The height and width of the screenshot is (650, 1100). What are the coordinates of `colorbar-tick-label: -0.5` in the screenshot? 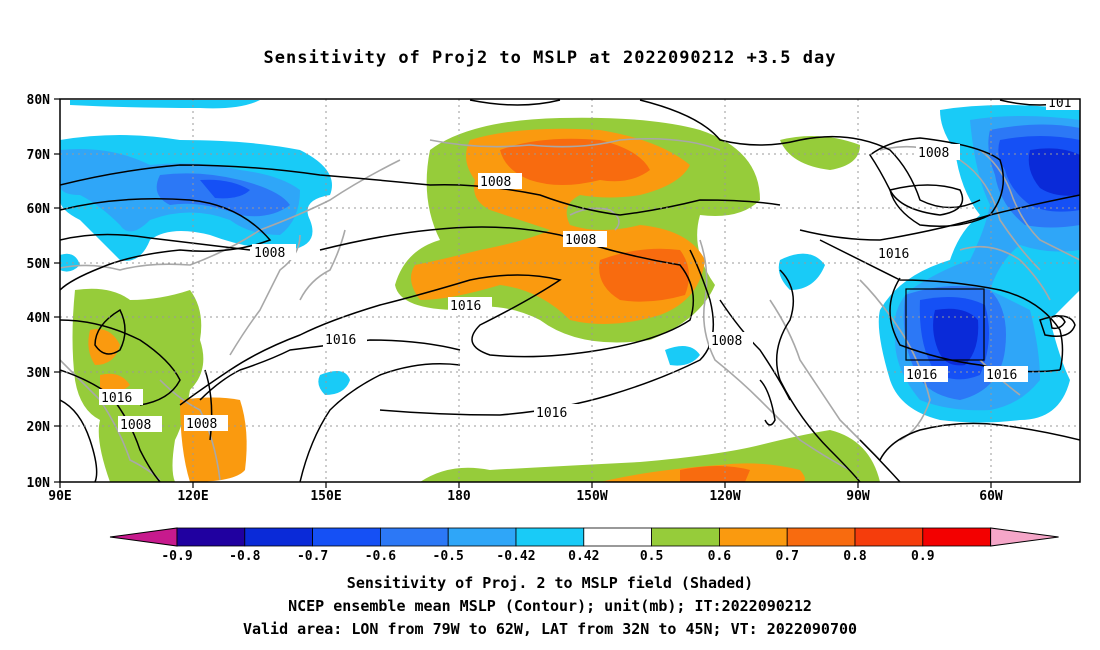 It's located at (448, 556).